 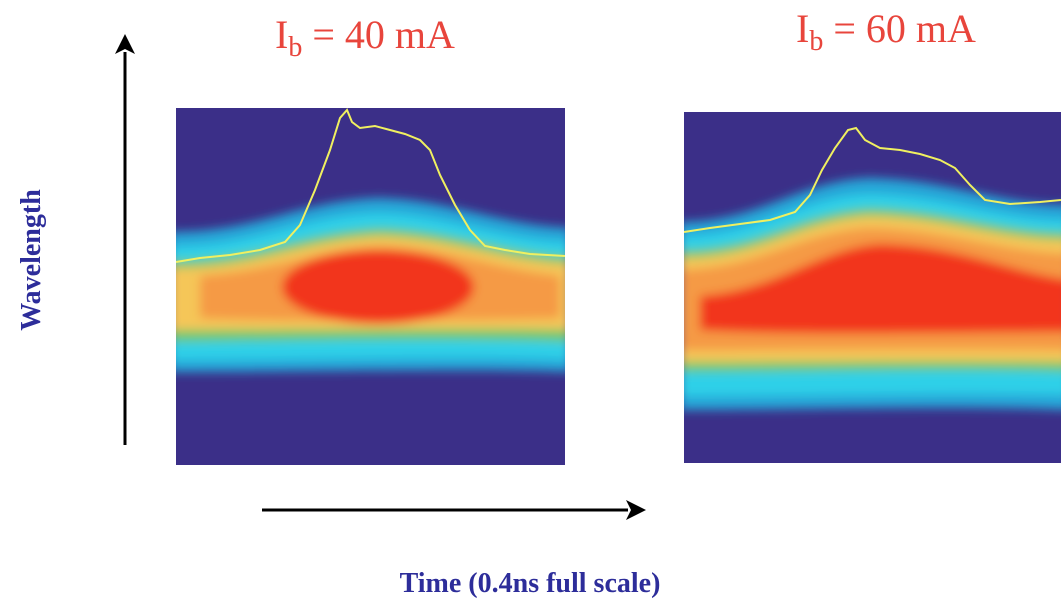 What do you see at coordinates (31, 260) in the screenshot?
I see `wavelength-label: Wavelength` at bounding box center [31, 260].